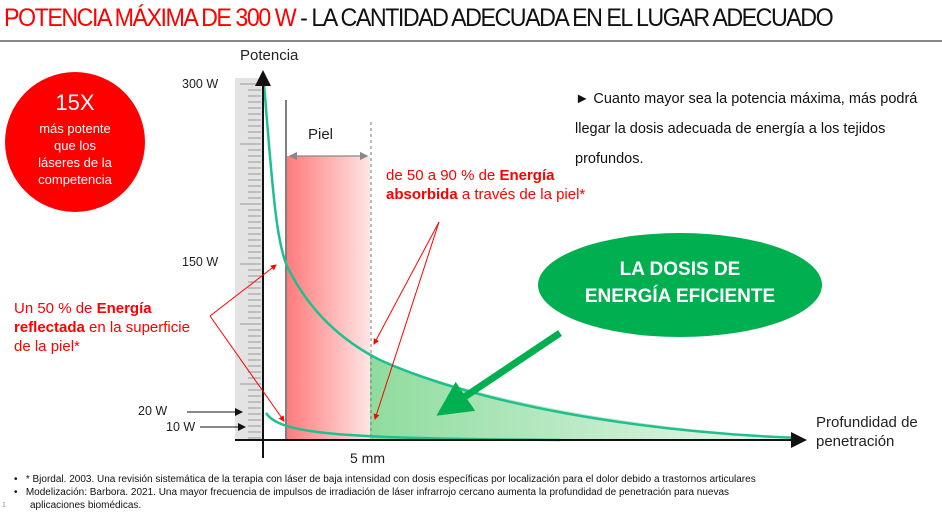 The image size is (942, 514). What do you see at coordinates (422, 194) in the screenshot?
I see `note-bold: absorbida` at bounding box center [422, 194].